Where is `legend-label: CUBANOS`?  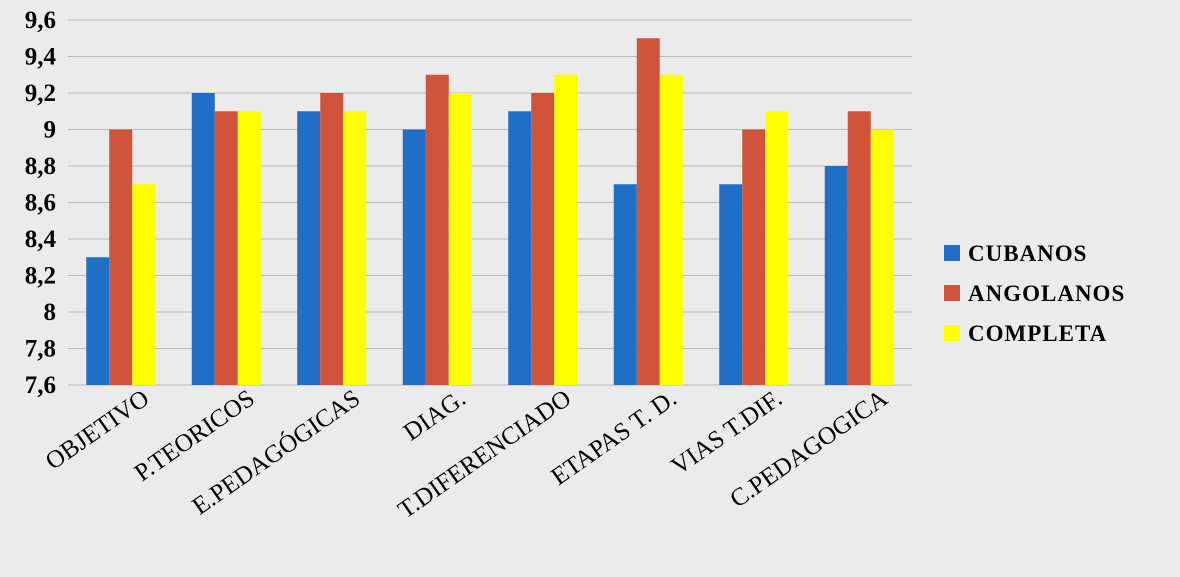 legend-label: CUBANOS is located at coordinates (1027, 253).